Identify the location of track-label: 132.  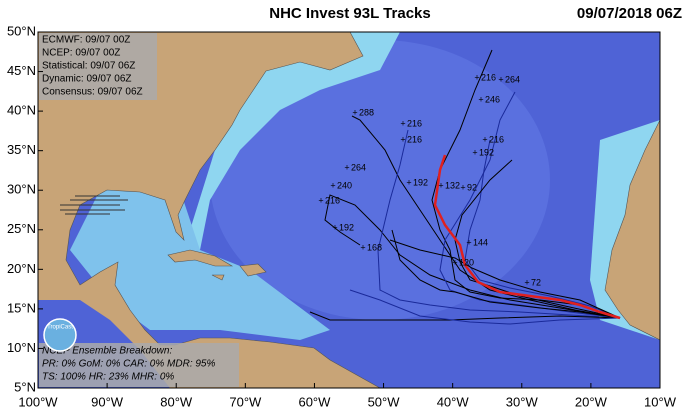
(452, 185).